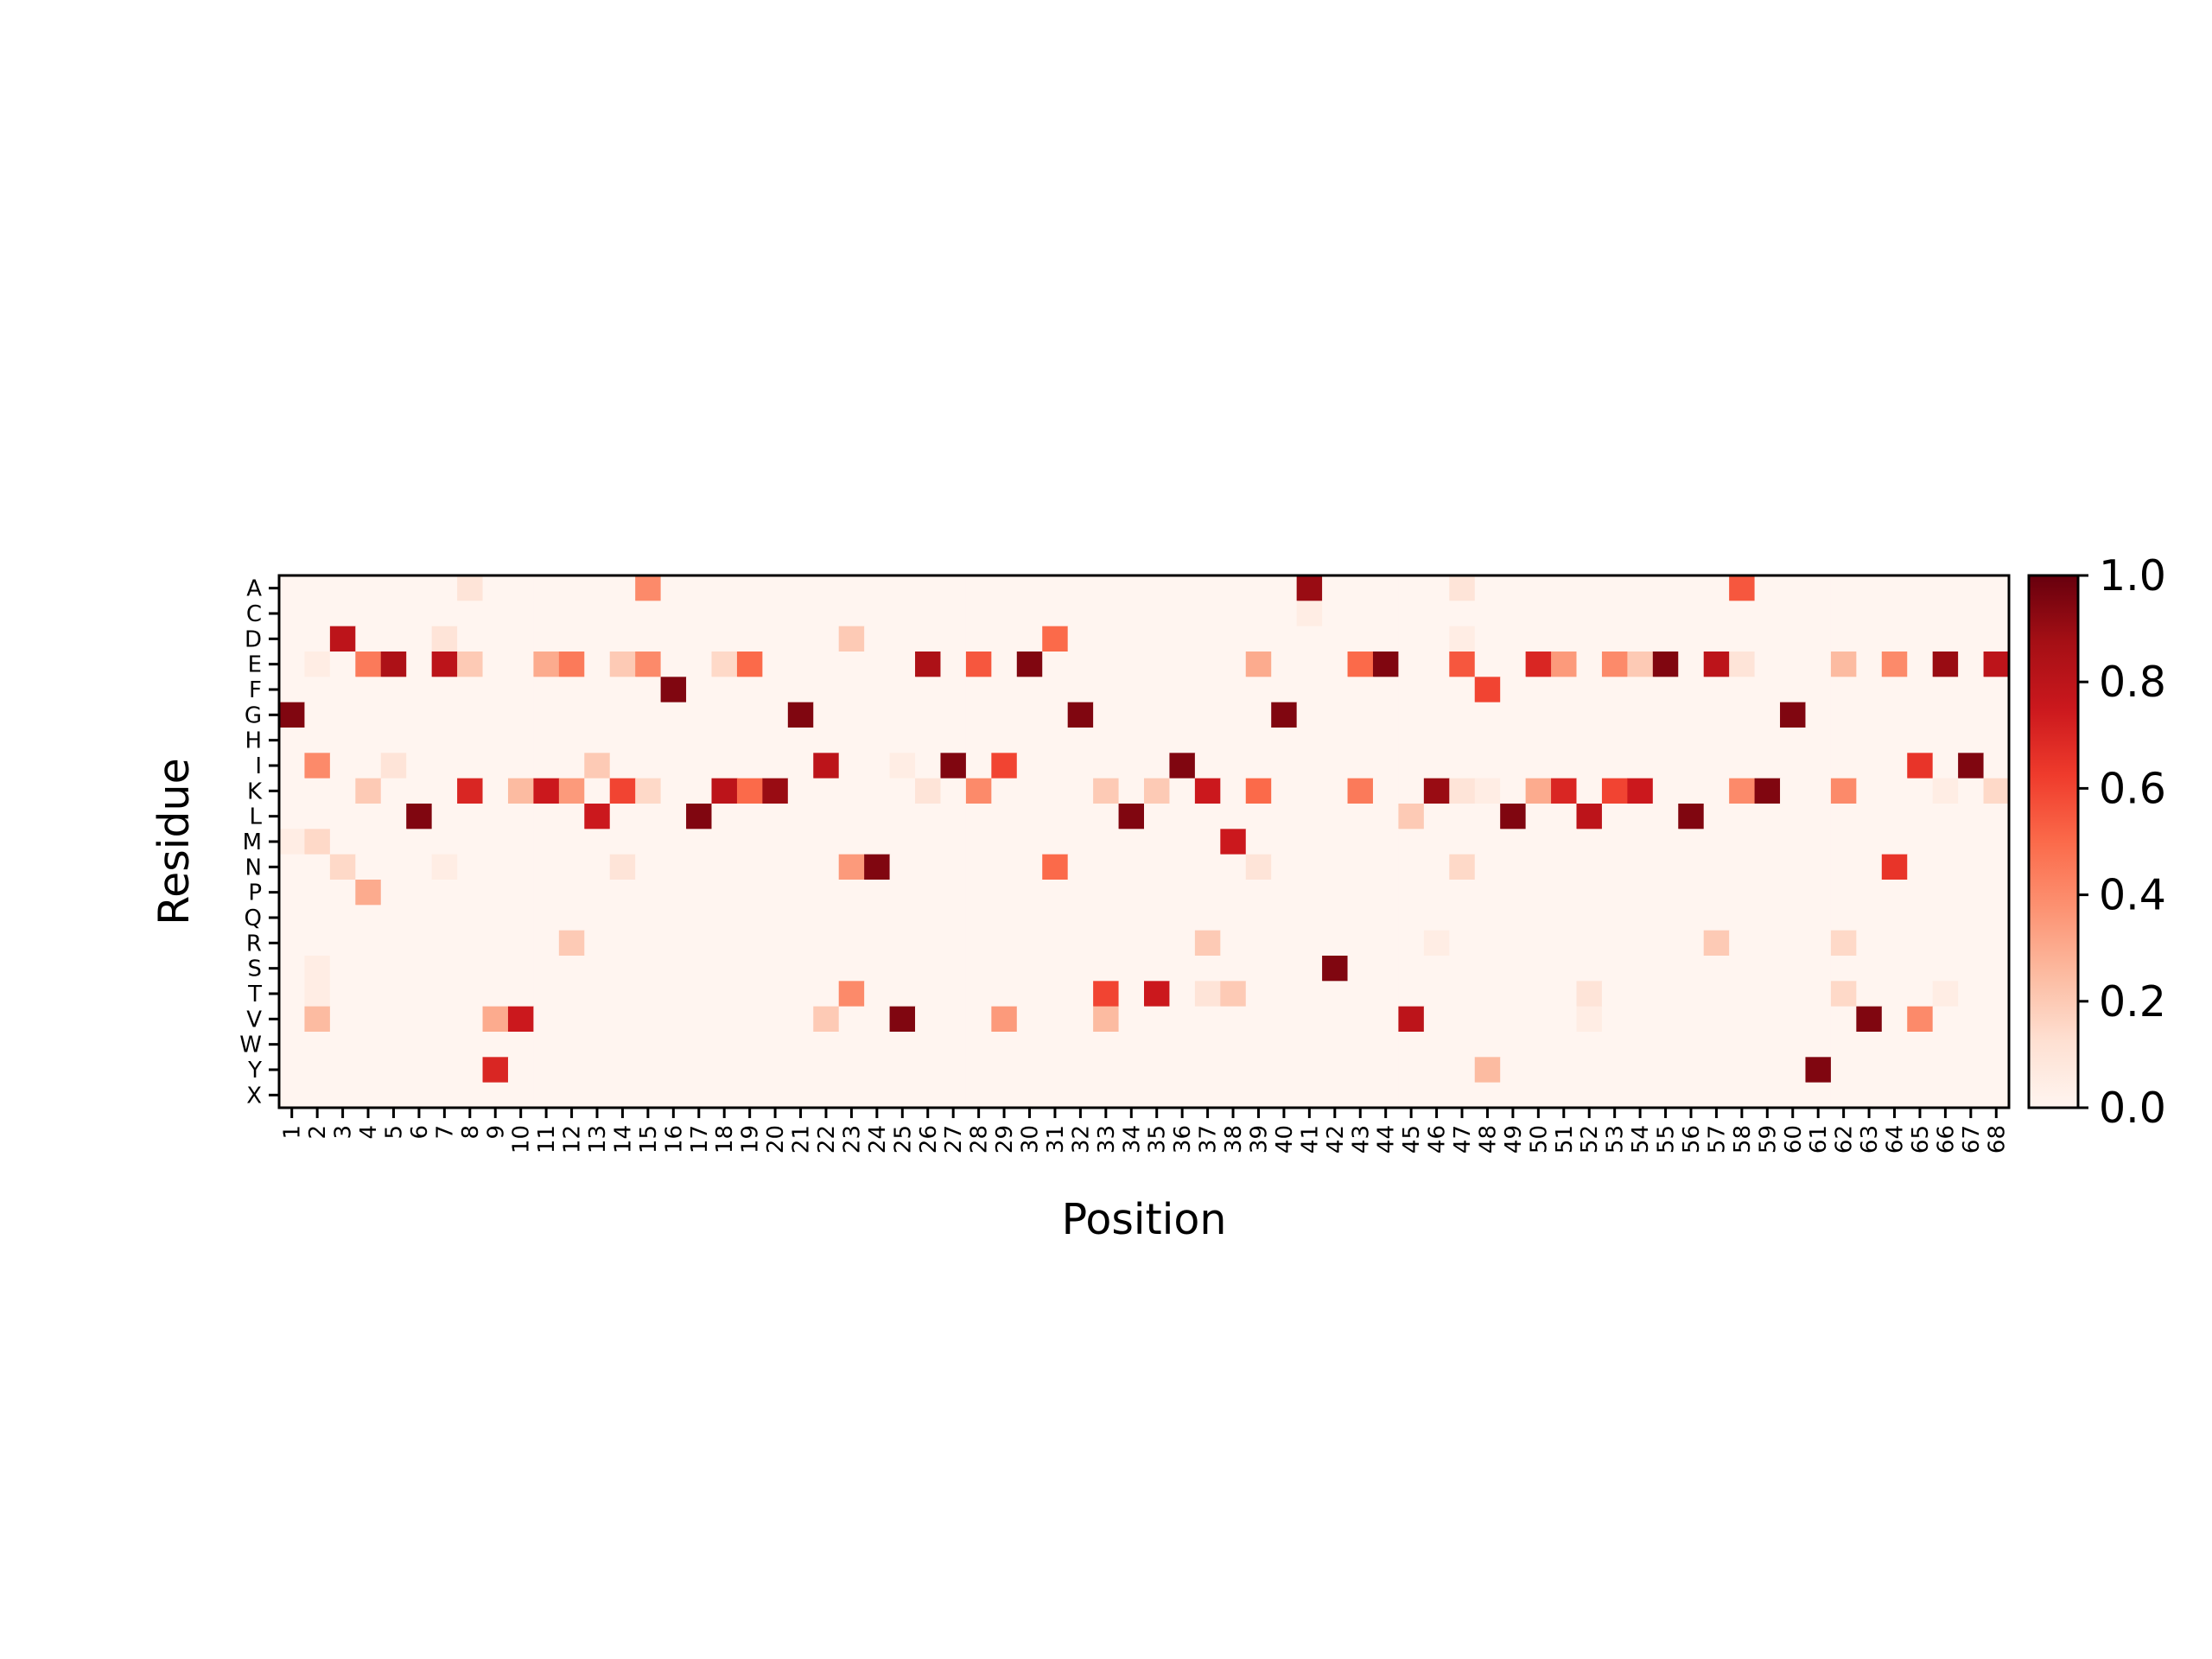 This screenshot has width=2212, height=1659. I want to click on x-tick-label: 67, so click(1972, 1139).